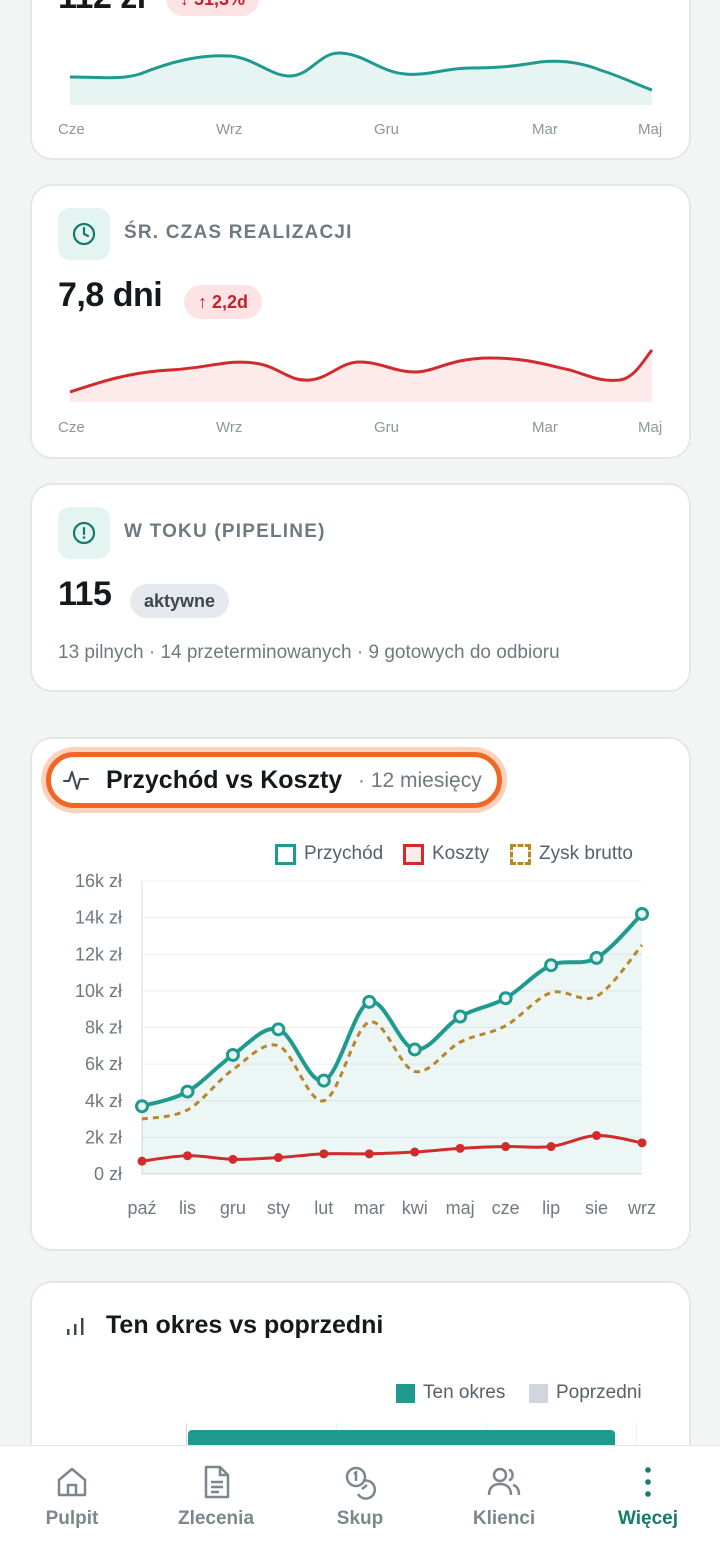 The height and width of the screenshot is (1561, 720). Describe the element at coordinates (75, 1326) in the screenshot. I see `bar-chart-icon` at that location.